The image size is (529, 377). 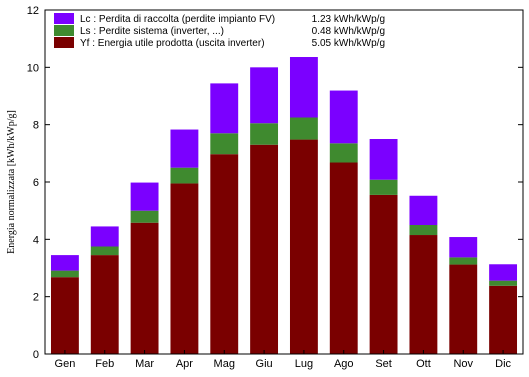 I want to click on x-tick-label: Gen, so click(x=65, y=364).